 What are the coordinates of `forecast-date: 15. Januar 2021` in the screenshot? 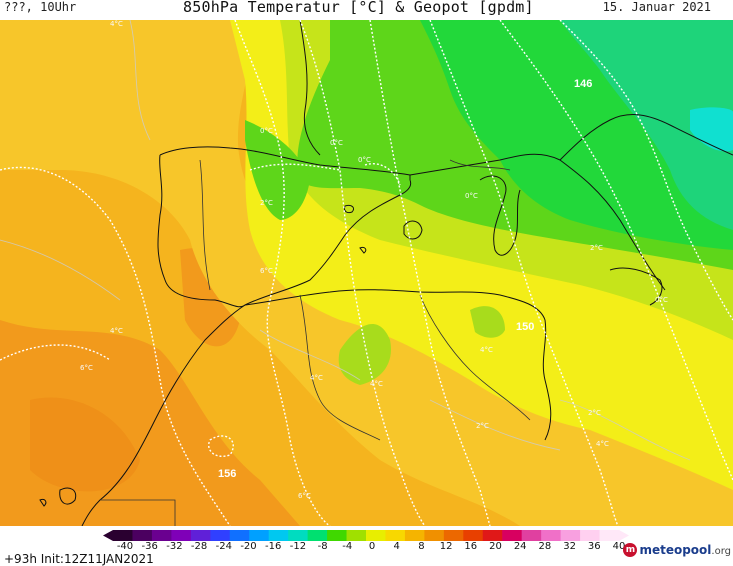 It's located at (656, 7).